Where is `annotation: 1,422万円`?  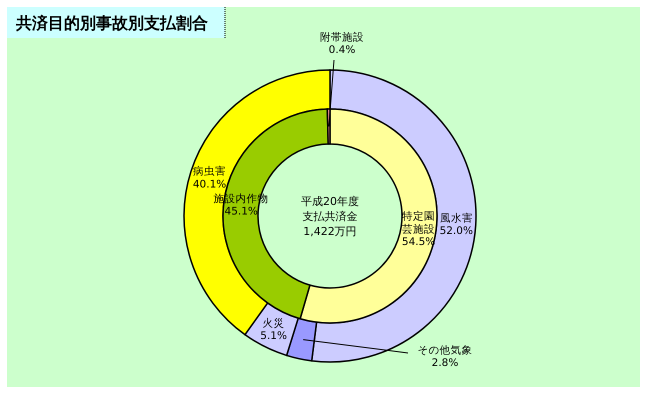
annotation: 1,422万円 is located at coordinates (330, 231).